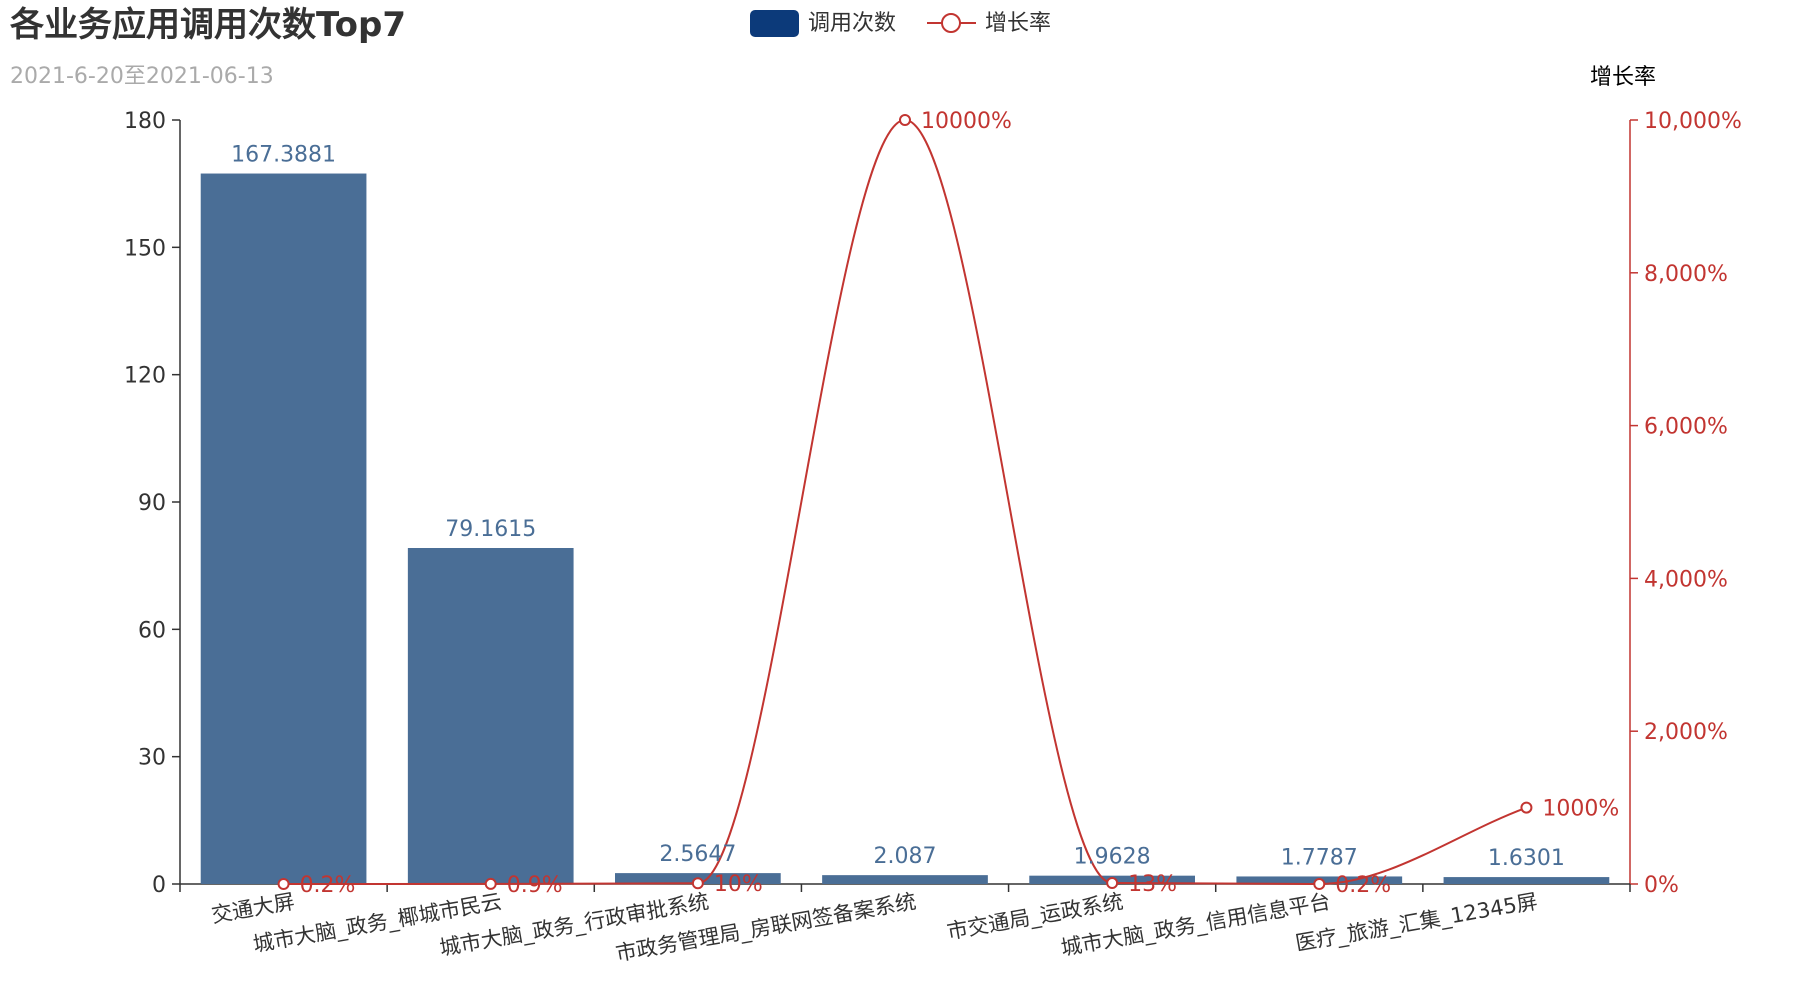 The image size is (1800, 1000). Describe the element at coordinates (1112, 857) in the screenshot. I see `bar-value-label: 1.9628` at that location.